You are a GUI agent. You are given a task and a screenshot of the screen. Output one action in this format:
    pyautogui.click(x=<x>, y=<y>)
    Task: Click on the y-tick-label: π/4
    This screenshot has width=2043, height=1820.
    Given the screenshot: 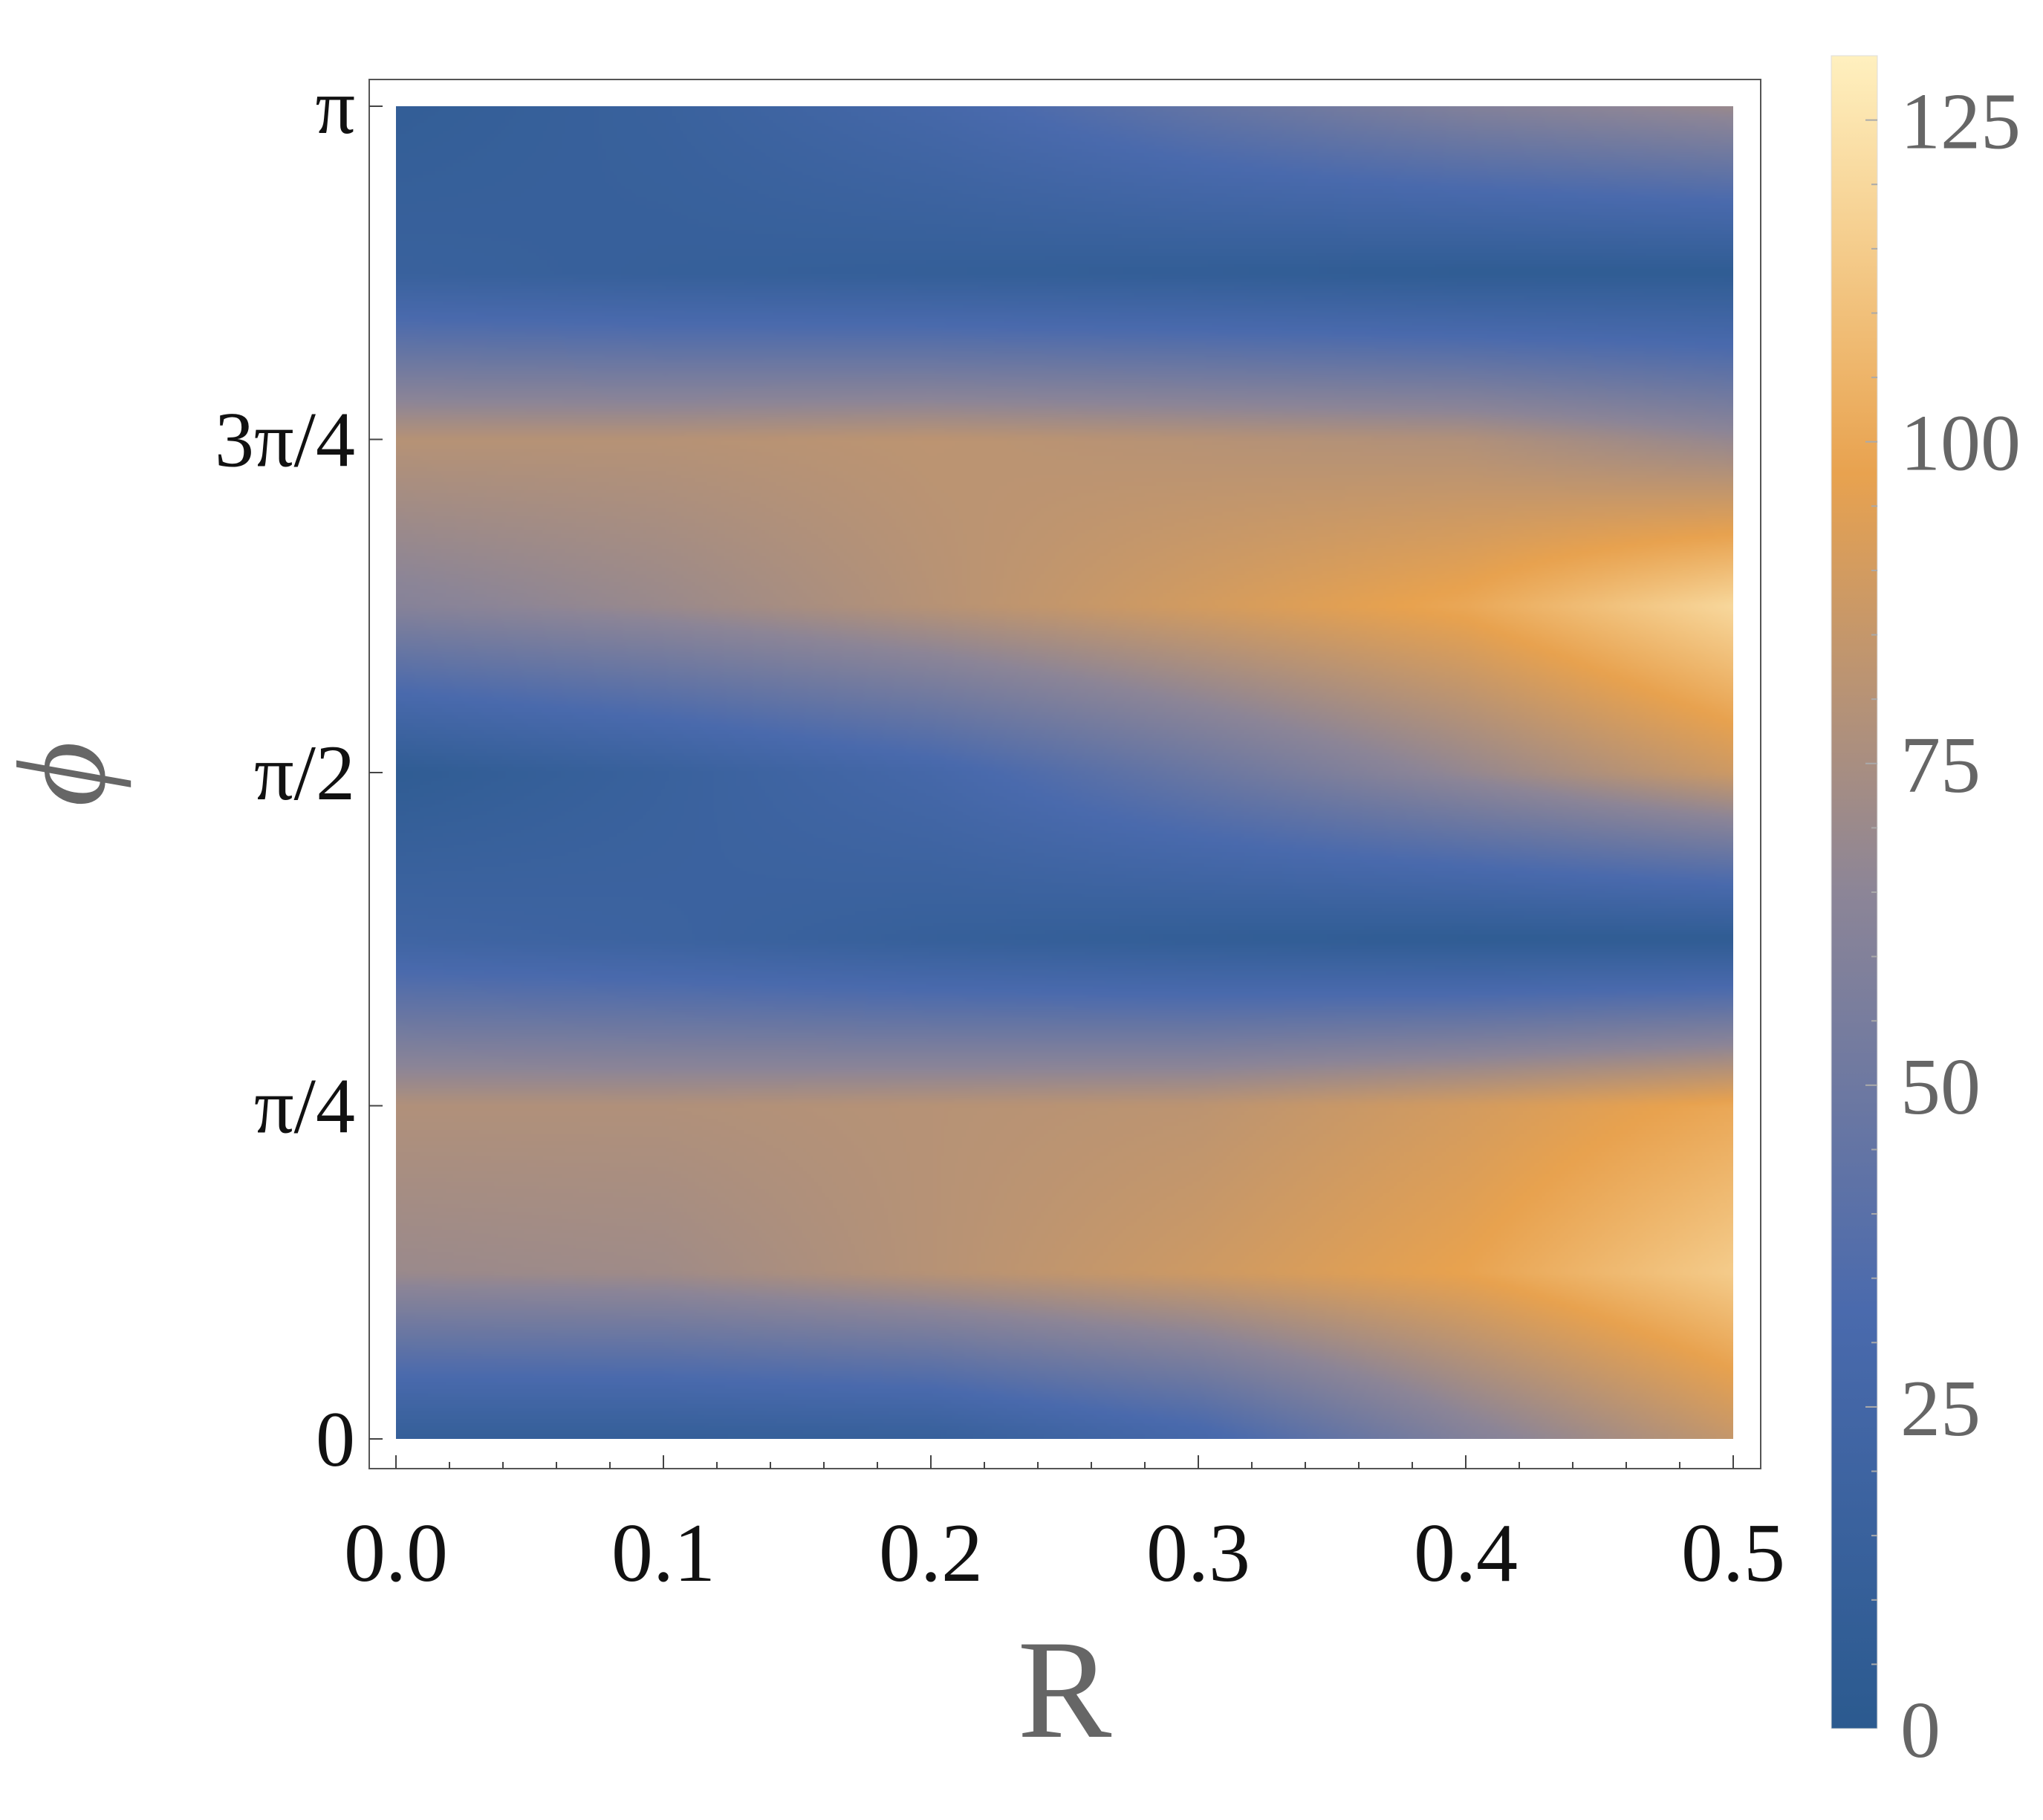 What is the action you would take?
    pyautogui.click(x=305, y=1106)
    